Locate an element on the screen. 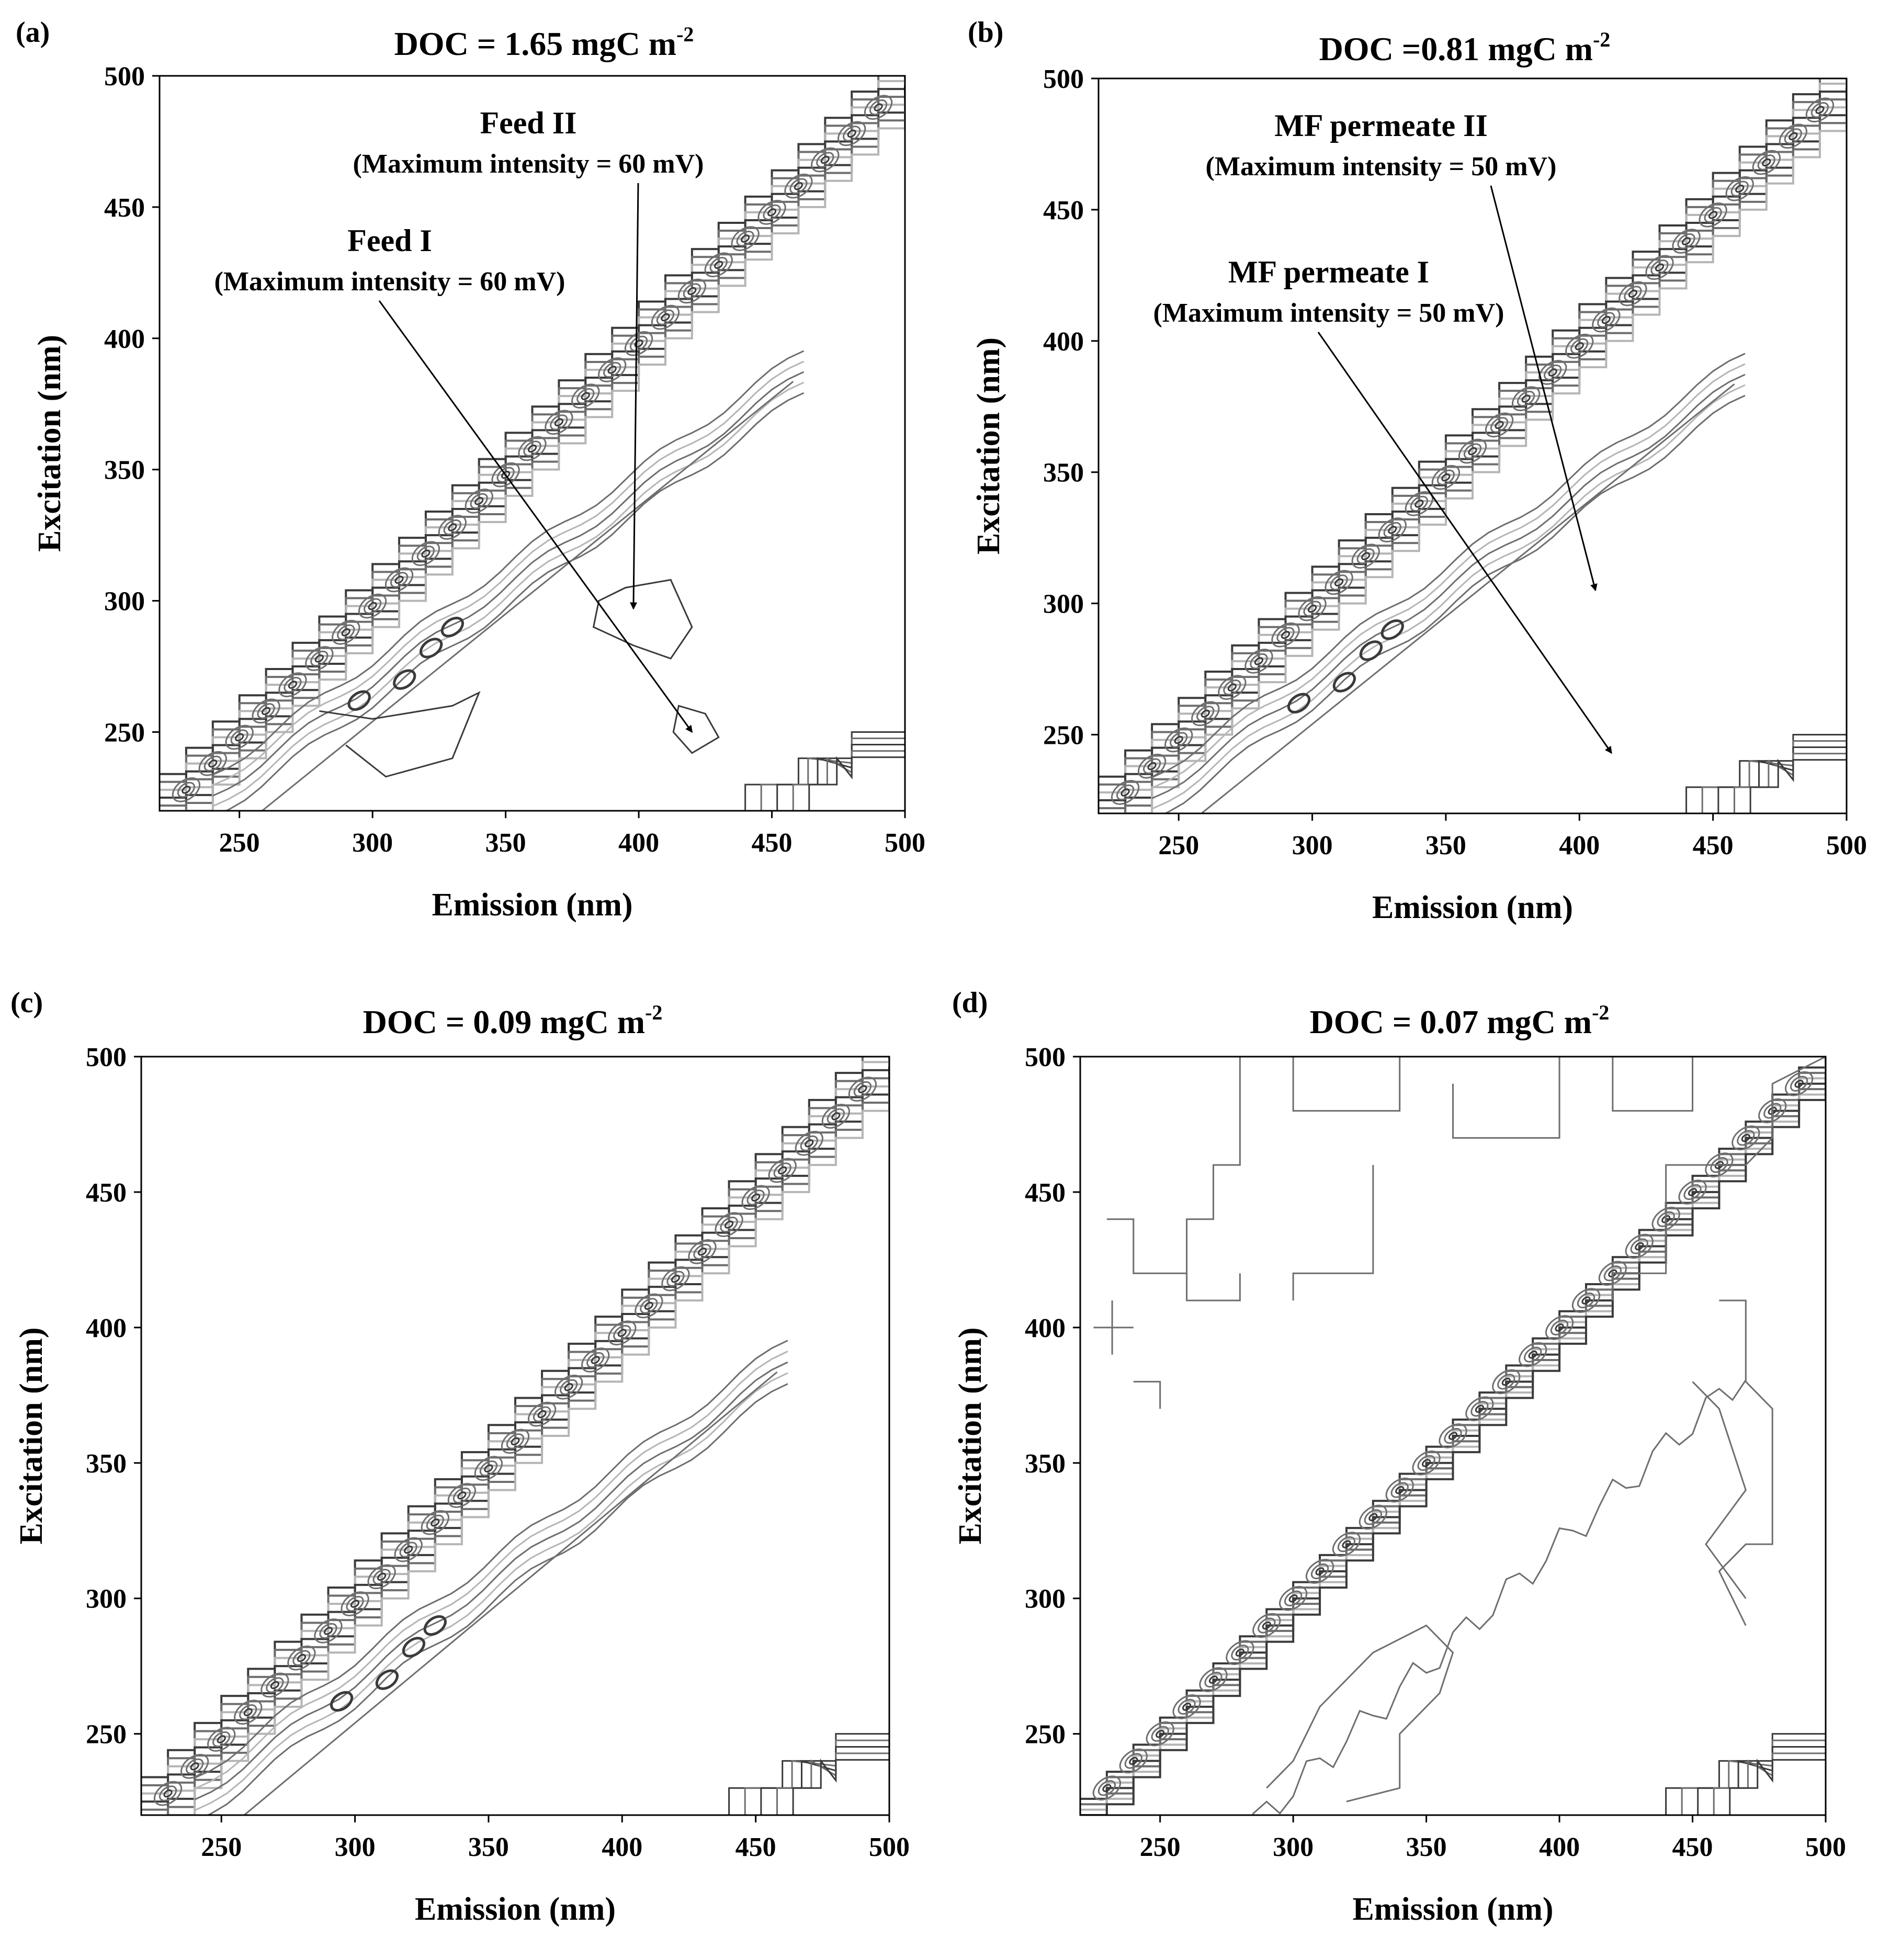  contour-area is located at coordinates (1473, 445).